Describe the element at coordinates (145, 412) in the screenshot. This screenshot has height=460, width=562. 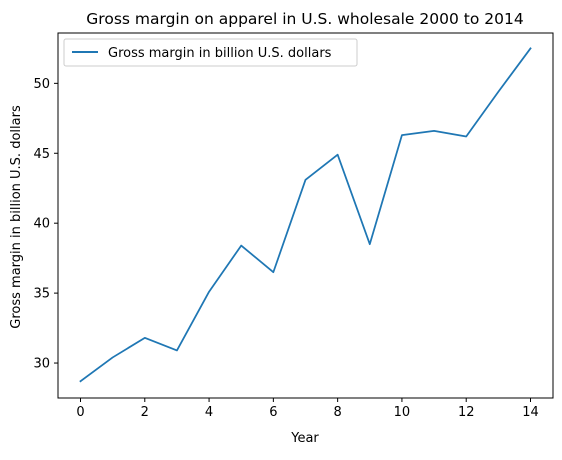
I see `x-tick-label: 2` at that location.